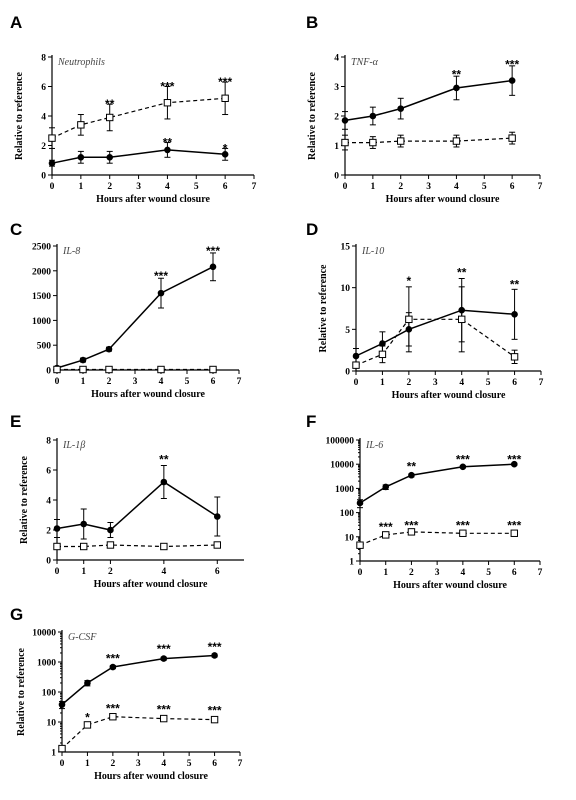 The width and height of the screenshot is (576, 800). What do you see at coordinates (41, 322) in the screenshot?
I see `y-tick-label: 1000` at bounding box center [41, 322].